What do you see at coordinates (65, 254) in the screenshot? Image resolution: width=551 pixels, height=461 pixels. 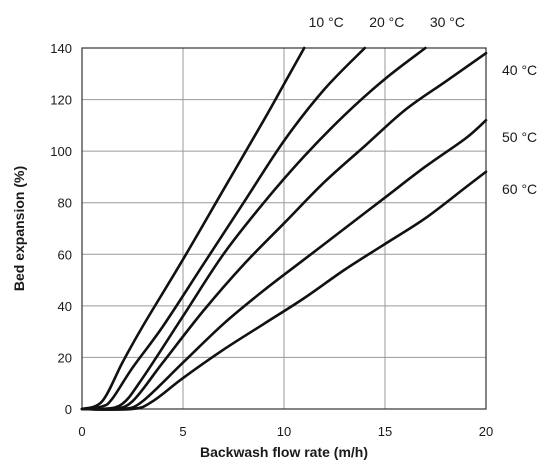 I see `y-tick-label: 60` at bounding box center [65, 254].